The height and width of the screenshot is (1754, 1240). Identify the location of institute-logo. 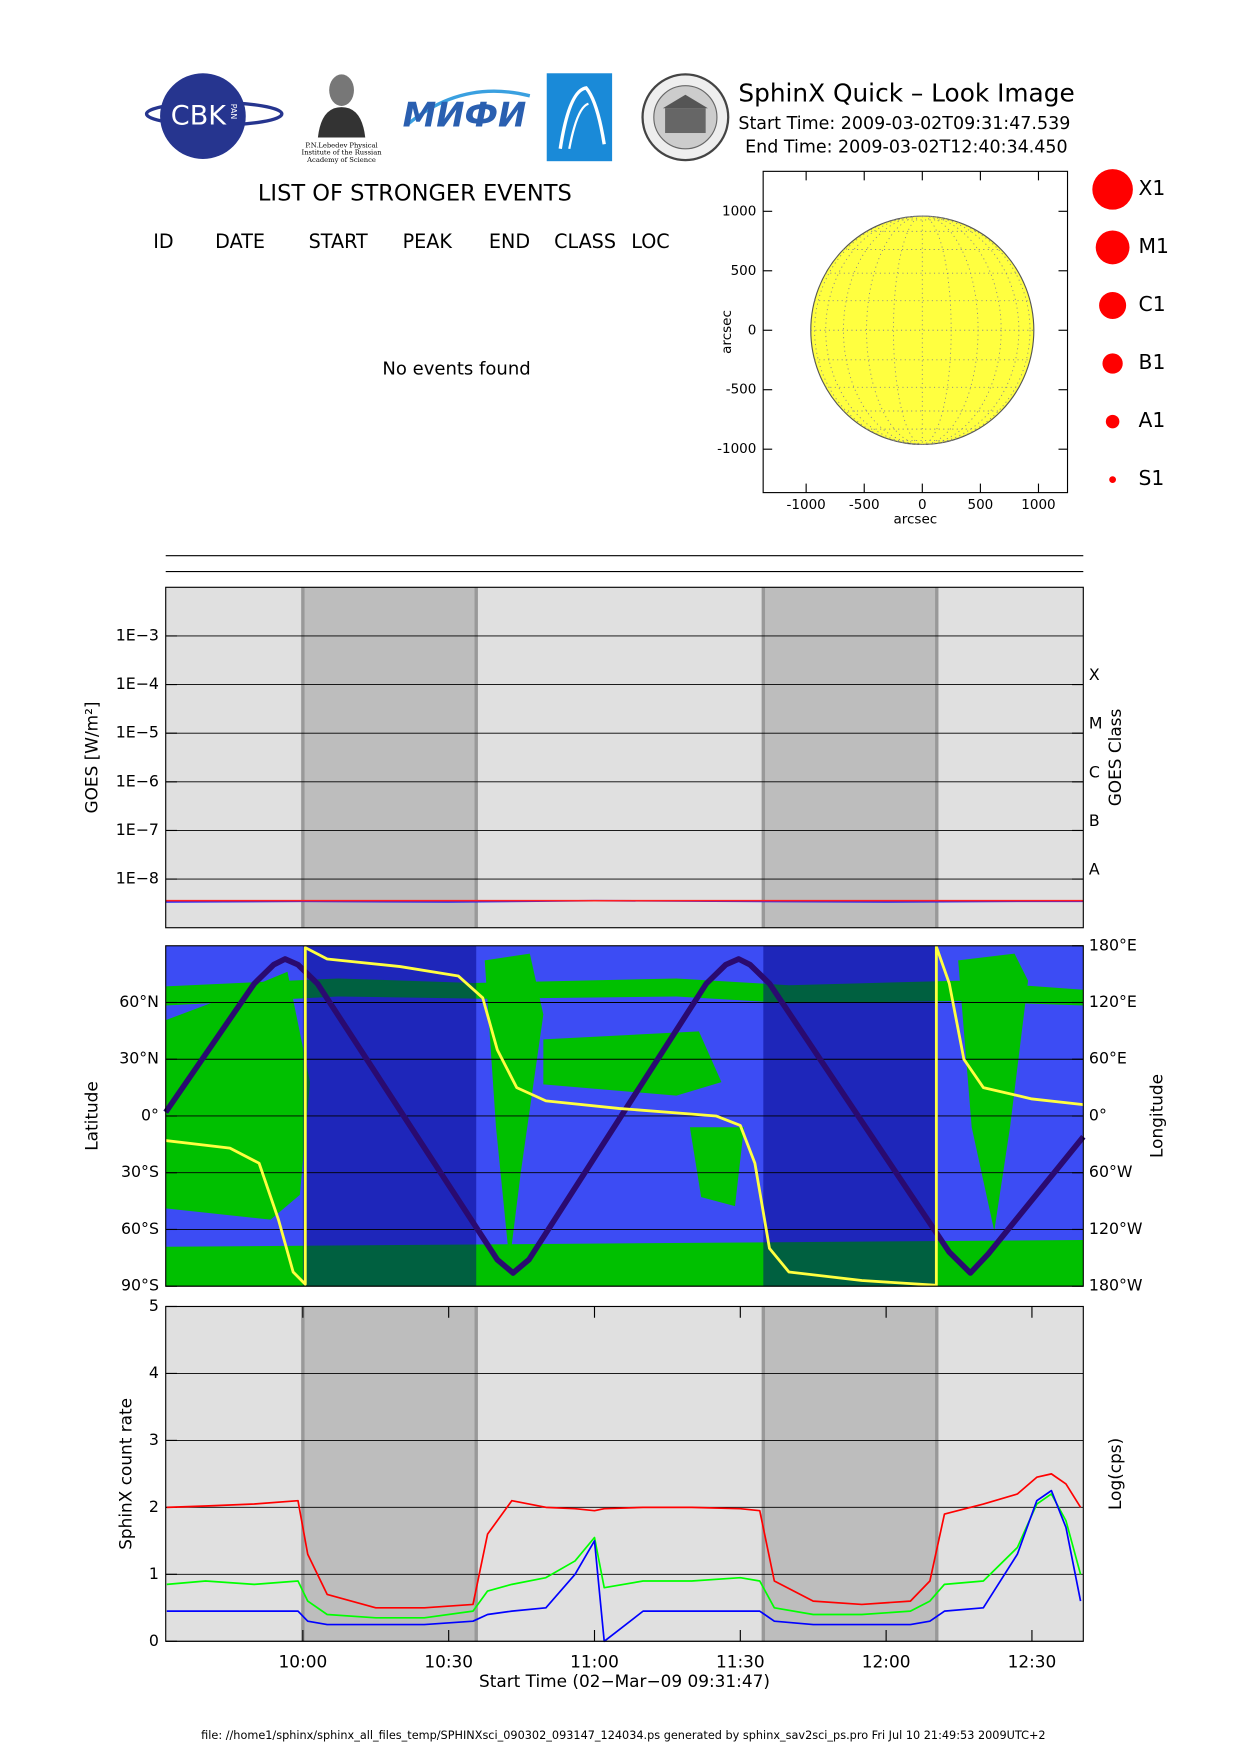
(579, 117).